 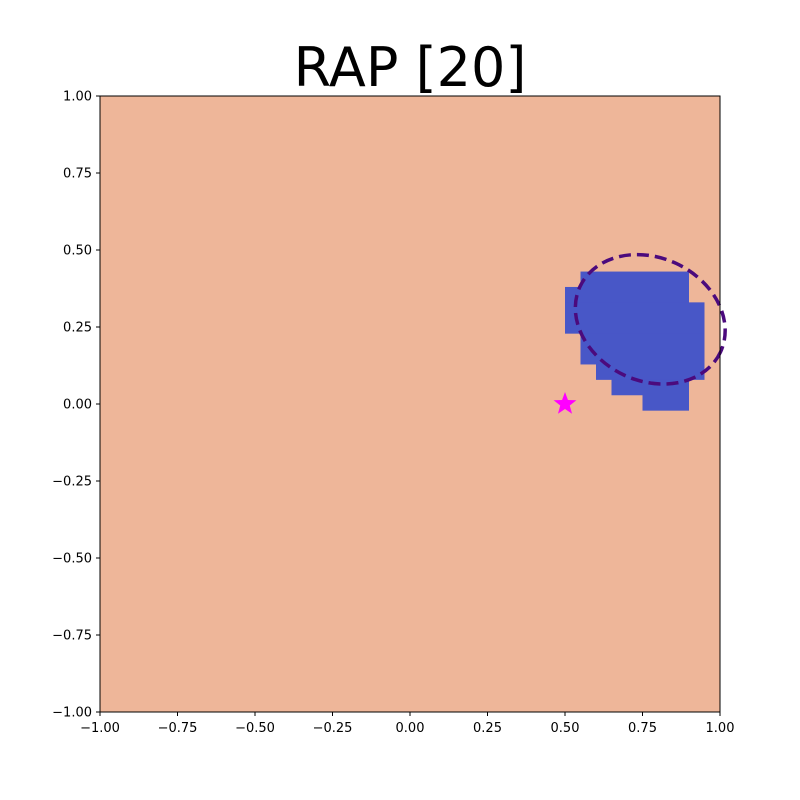 What do you see at coordinates (565, 728) in the screenshot?
I see `x-tick-label: 0.50` at bounding box center [565, 728].